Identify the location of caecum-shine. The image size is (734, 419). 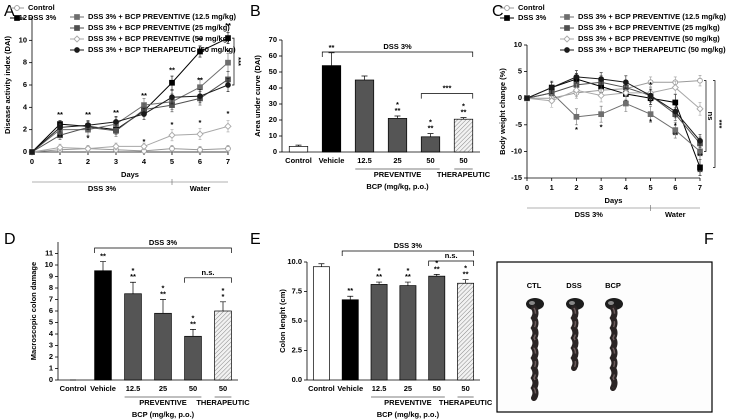
(611, 303).